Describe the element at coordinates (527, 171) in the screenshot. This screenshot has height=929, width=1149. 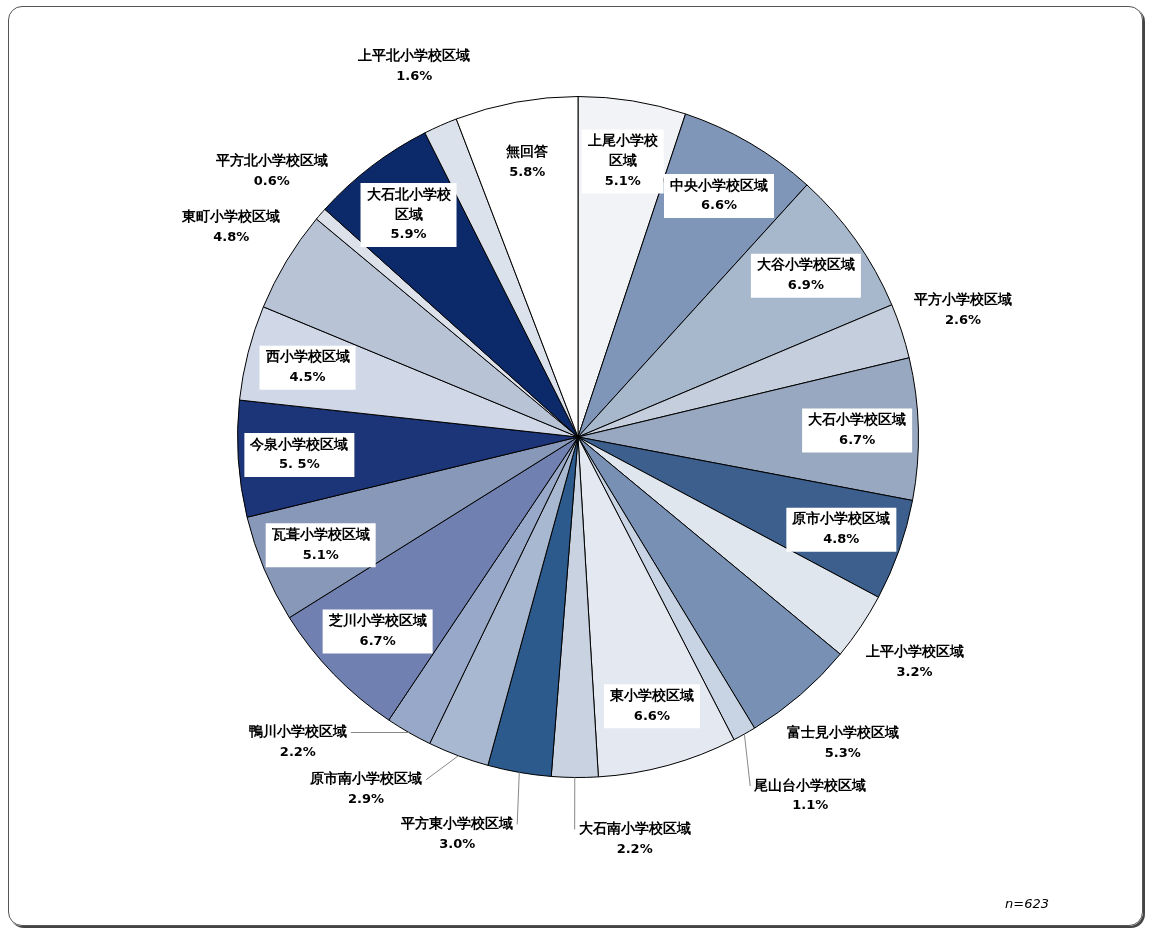
I see `data-label: 5.8%` at that location.